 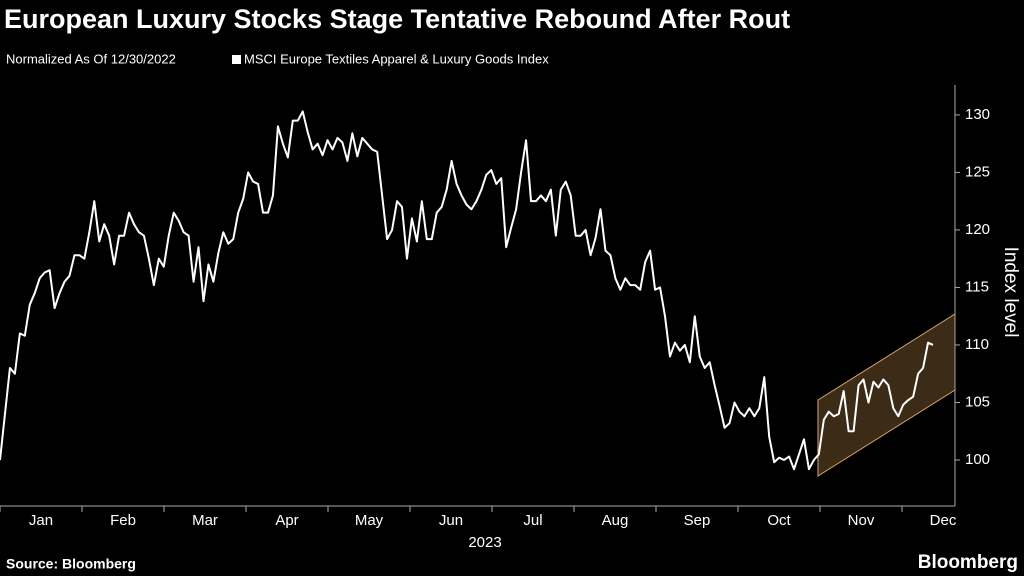 I want to click on y-tick-label: 105, so click(x=977, y=401).